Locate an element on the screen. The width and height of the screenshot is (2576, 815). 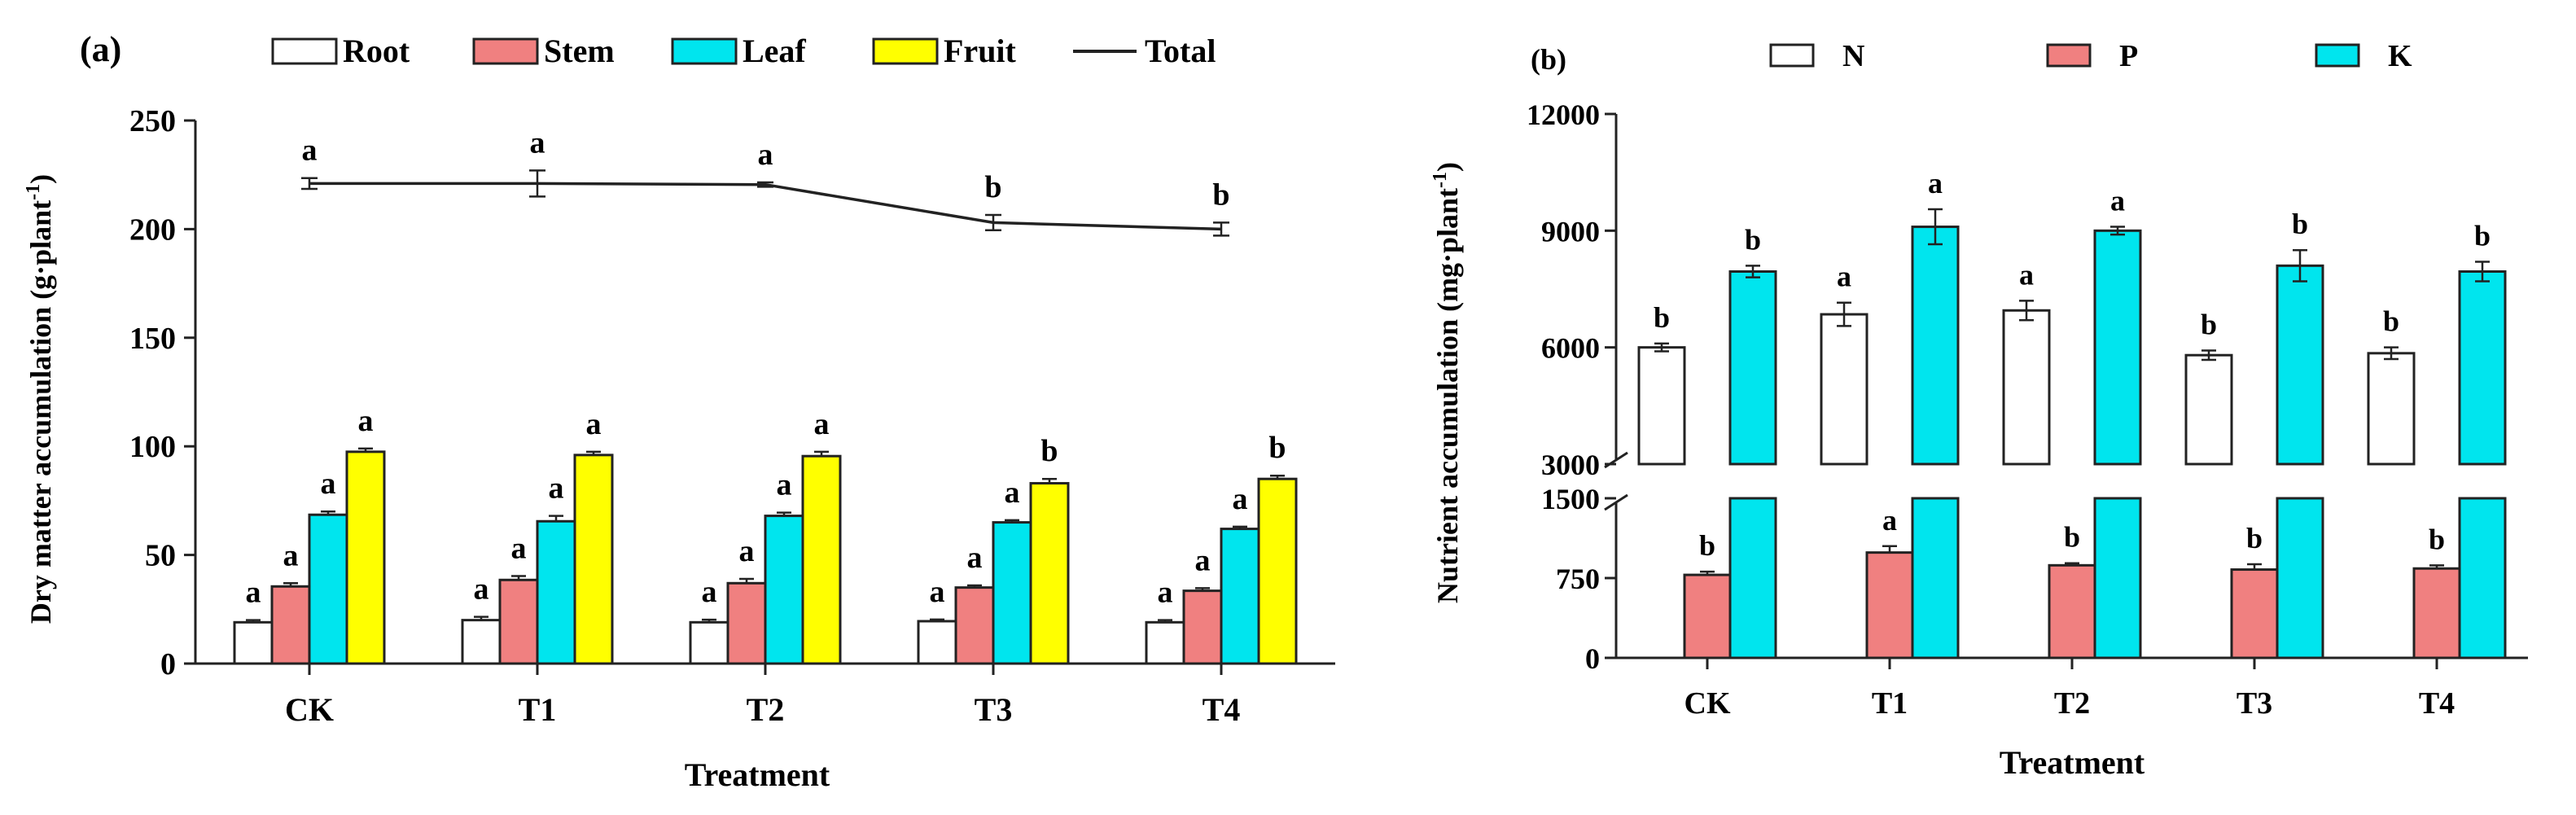
legend-swatch-b-k is located at coordinates (2337, 55).